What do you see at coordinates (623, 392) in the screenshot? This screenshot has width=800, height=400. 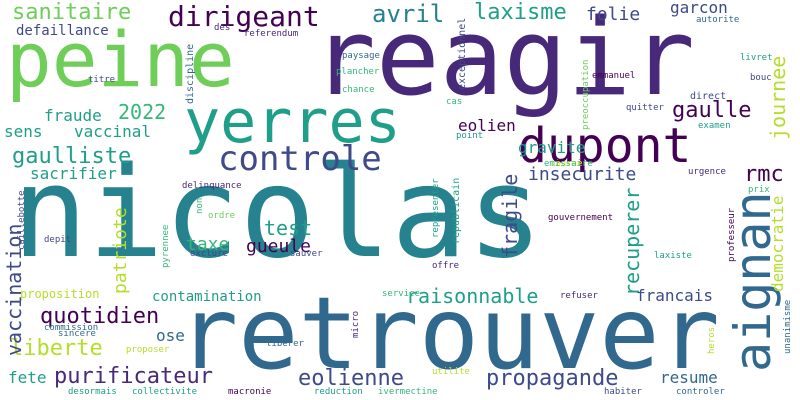 I see `word: habiter` at bounding box center [623, 392].